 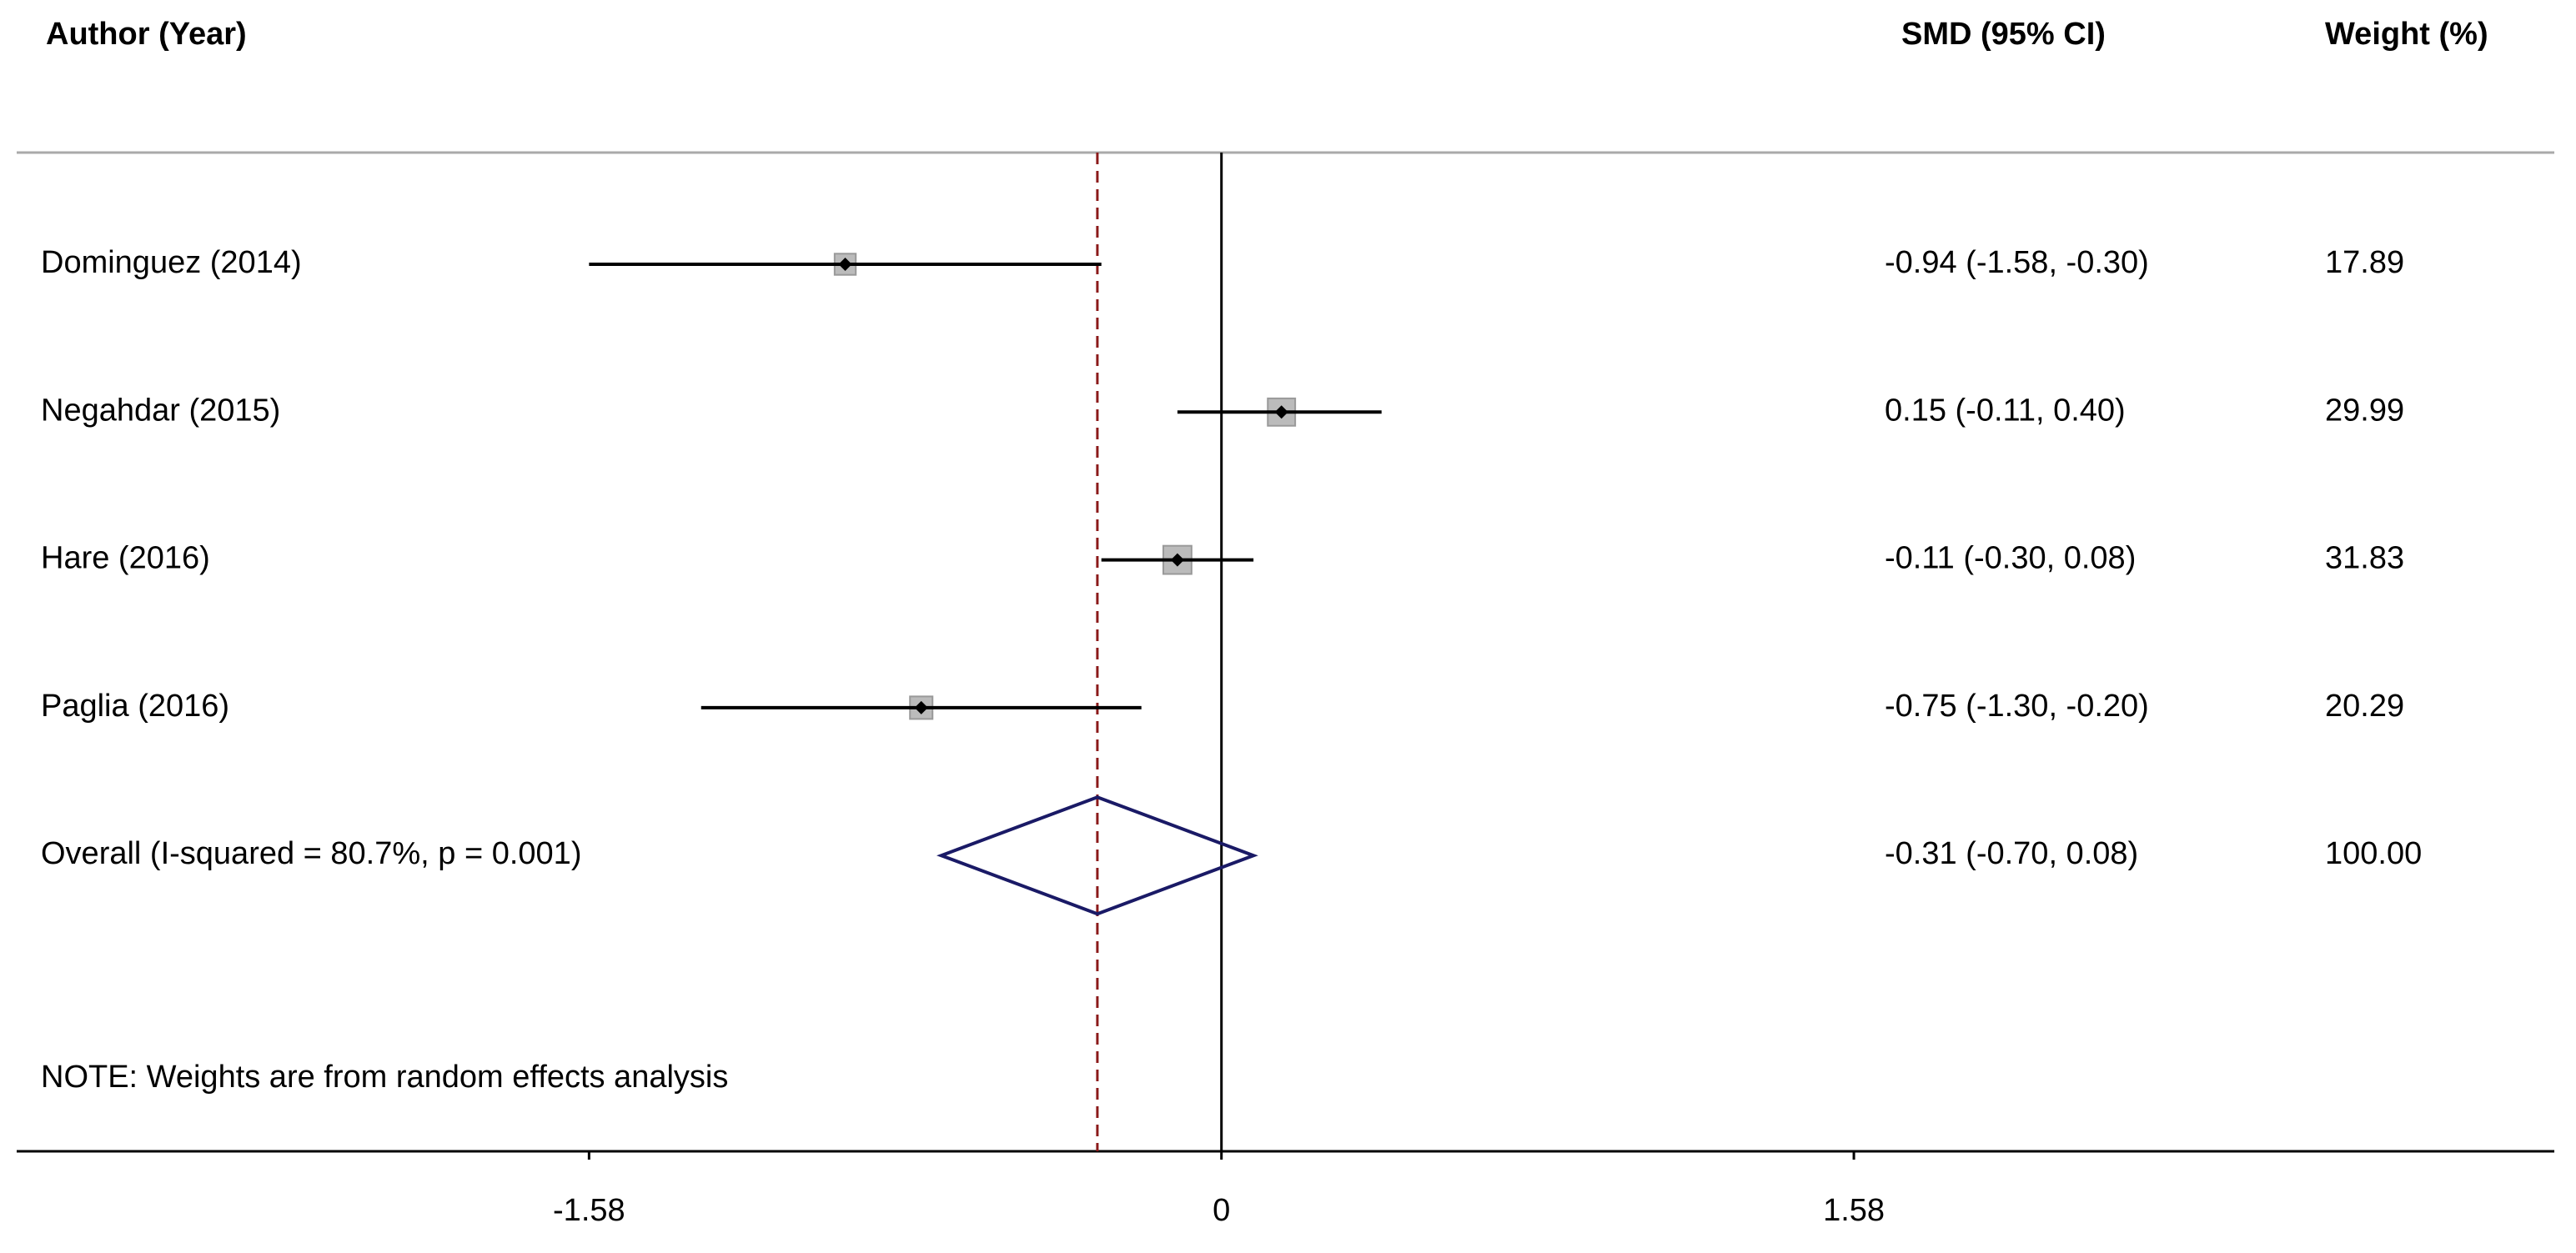 I want to click on study-label: Paglia (2016), so click(x=135, y=706).